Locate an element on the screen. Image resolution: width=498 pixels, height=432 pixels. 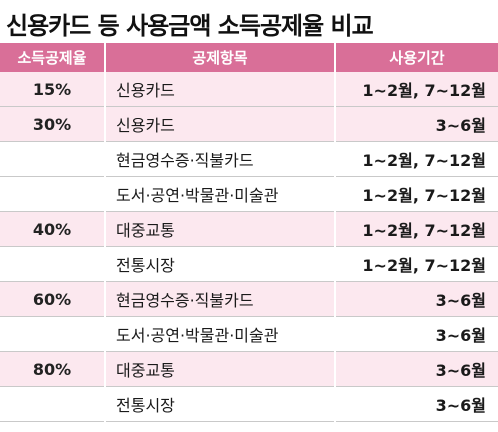
header-period: 사용기간 is located at coordinates (416, 57).